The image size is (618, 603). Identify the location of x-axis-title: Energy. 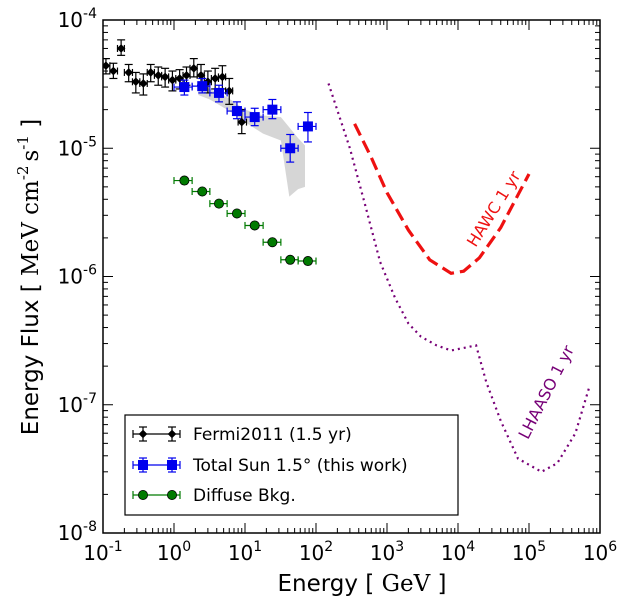
(317, 584).